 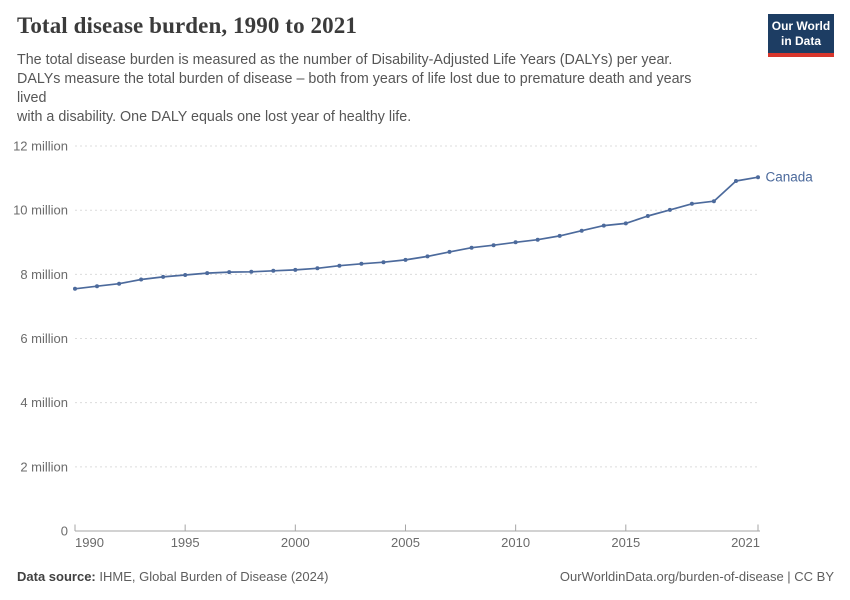 I want to click on x-tick-label: 1995, so click(x=185, y=542).